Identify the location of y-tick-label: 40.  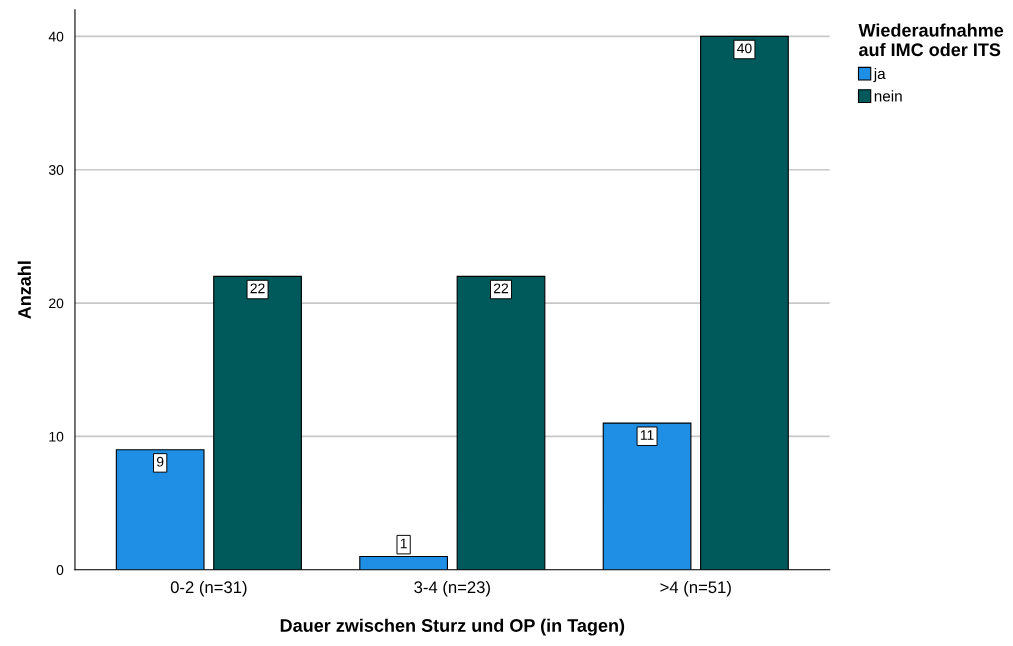
(56, 36).